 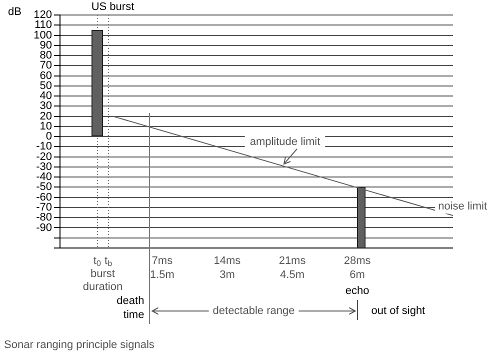 I want to click on series-label: amplitude limit, so click(x=285, y=142).